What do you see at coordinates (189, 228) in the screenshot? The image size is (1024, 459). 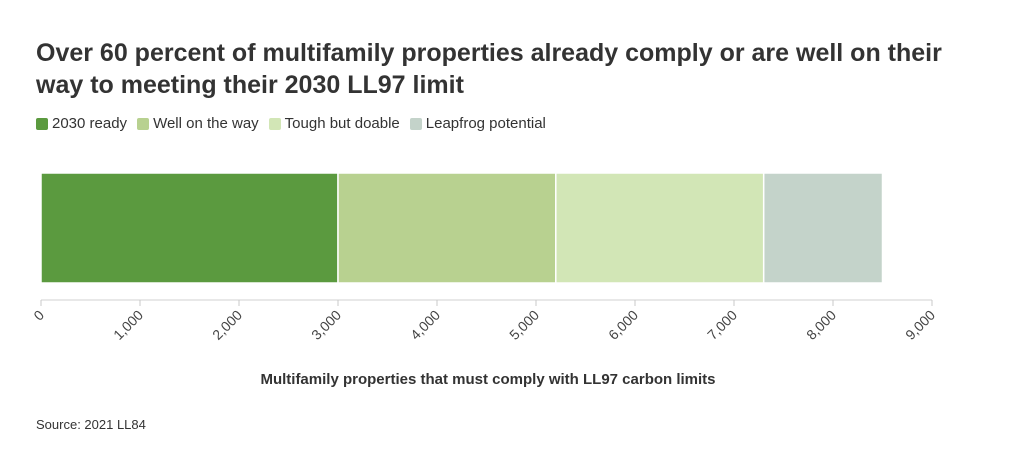 I see `bar-segment-2030-ready` at bounding box center [189, 228].